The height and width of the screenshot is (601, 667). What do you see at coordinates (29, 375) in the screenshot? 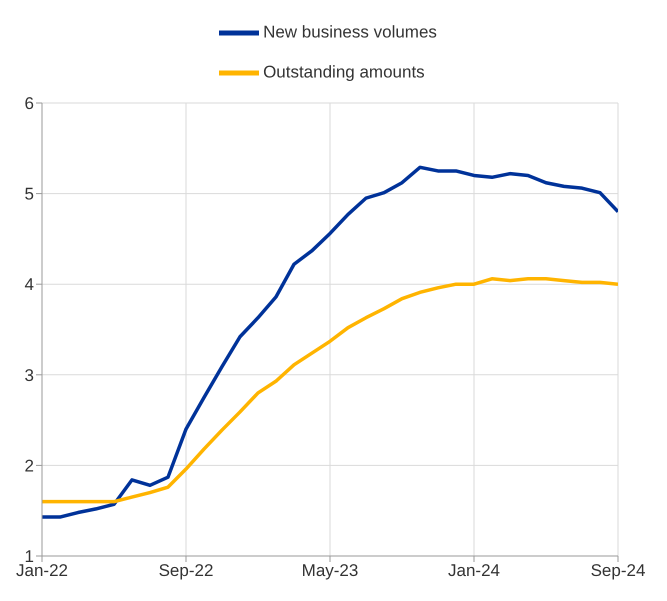
I see `y-tick-label: 3` at bounding box center [29, 375].